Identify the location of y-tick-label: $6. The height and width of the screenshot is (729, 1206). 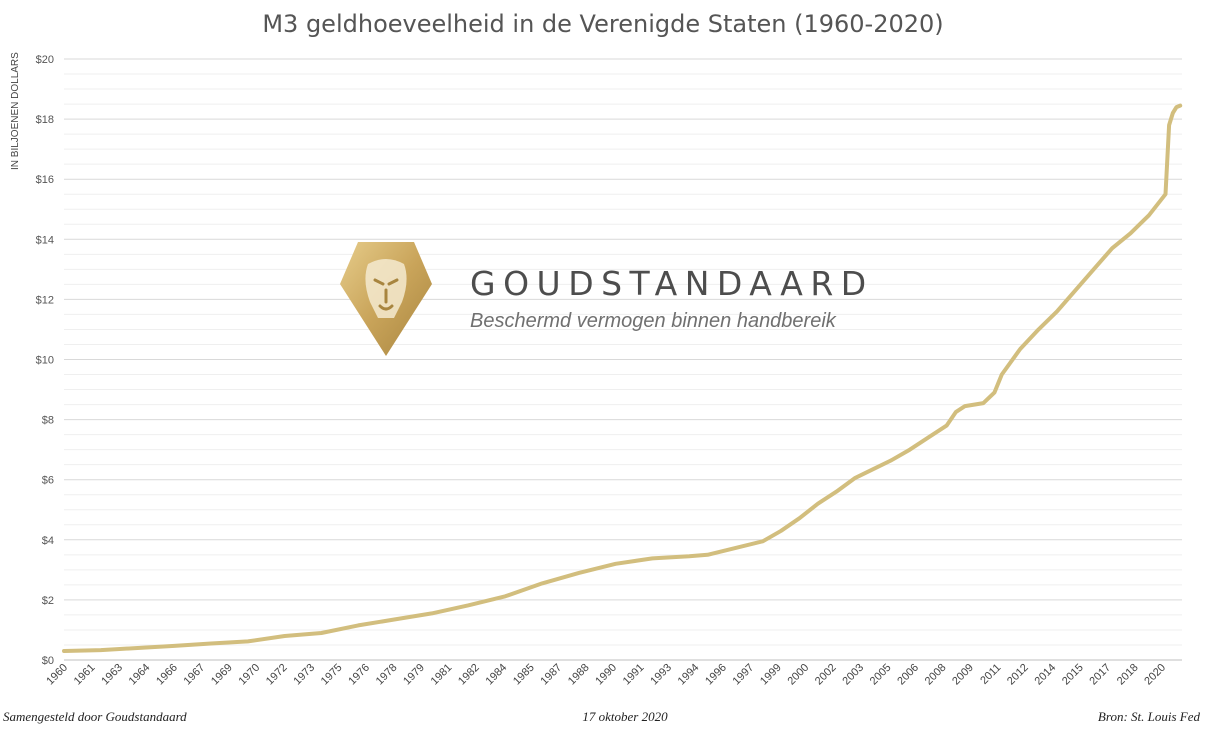
(48, 481).